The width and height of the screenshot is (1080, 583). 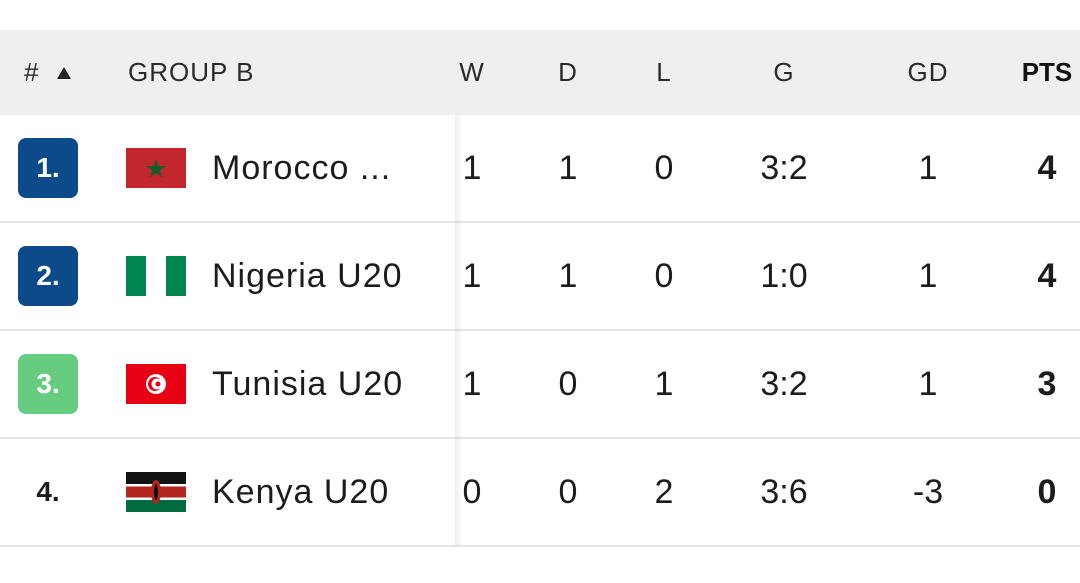 I want to click on rank-badge: 1., so click(x=48, y=168).